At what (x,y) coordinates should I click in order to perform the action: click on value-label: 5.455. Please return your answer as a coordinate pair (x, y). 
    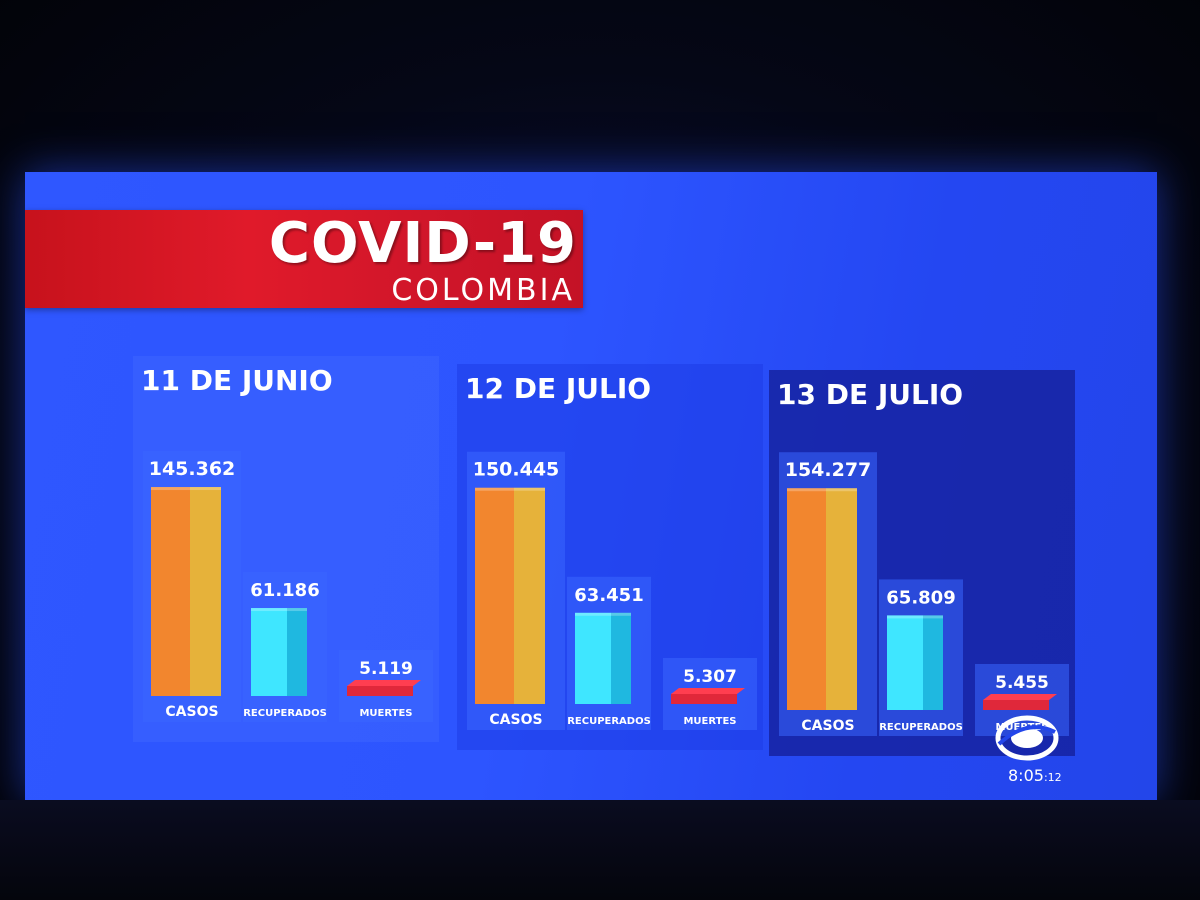
    Looking at the image, I should click on (1022, 683).